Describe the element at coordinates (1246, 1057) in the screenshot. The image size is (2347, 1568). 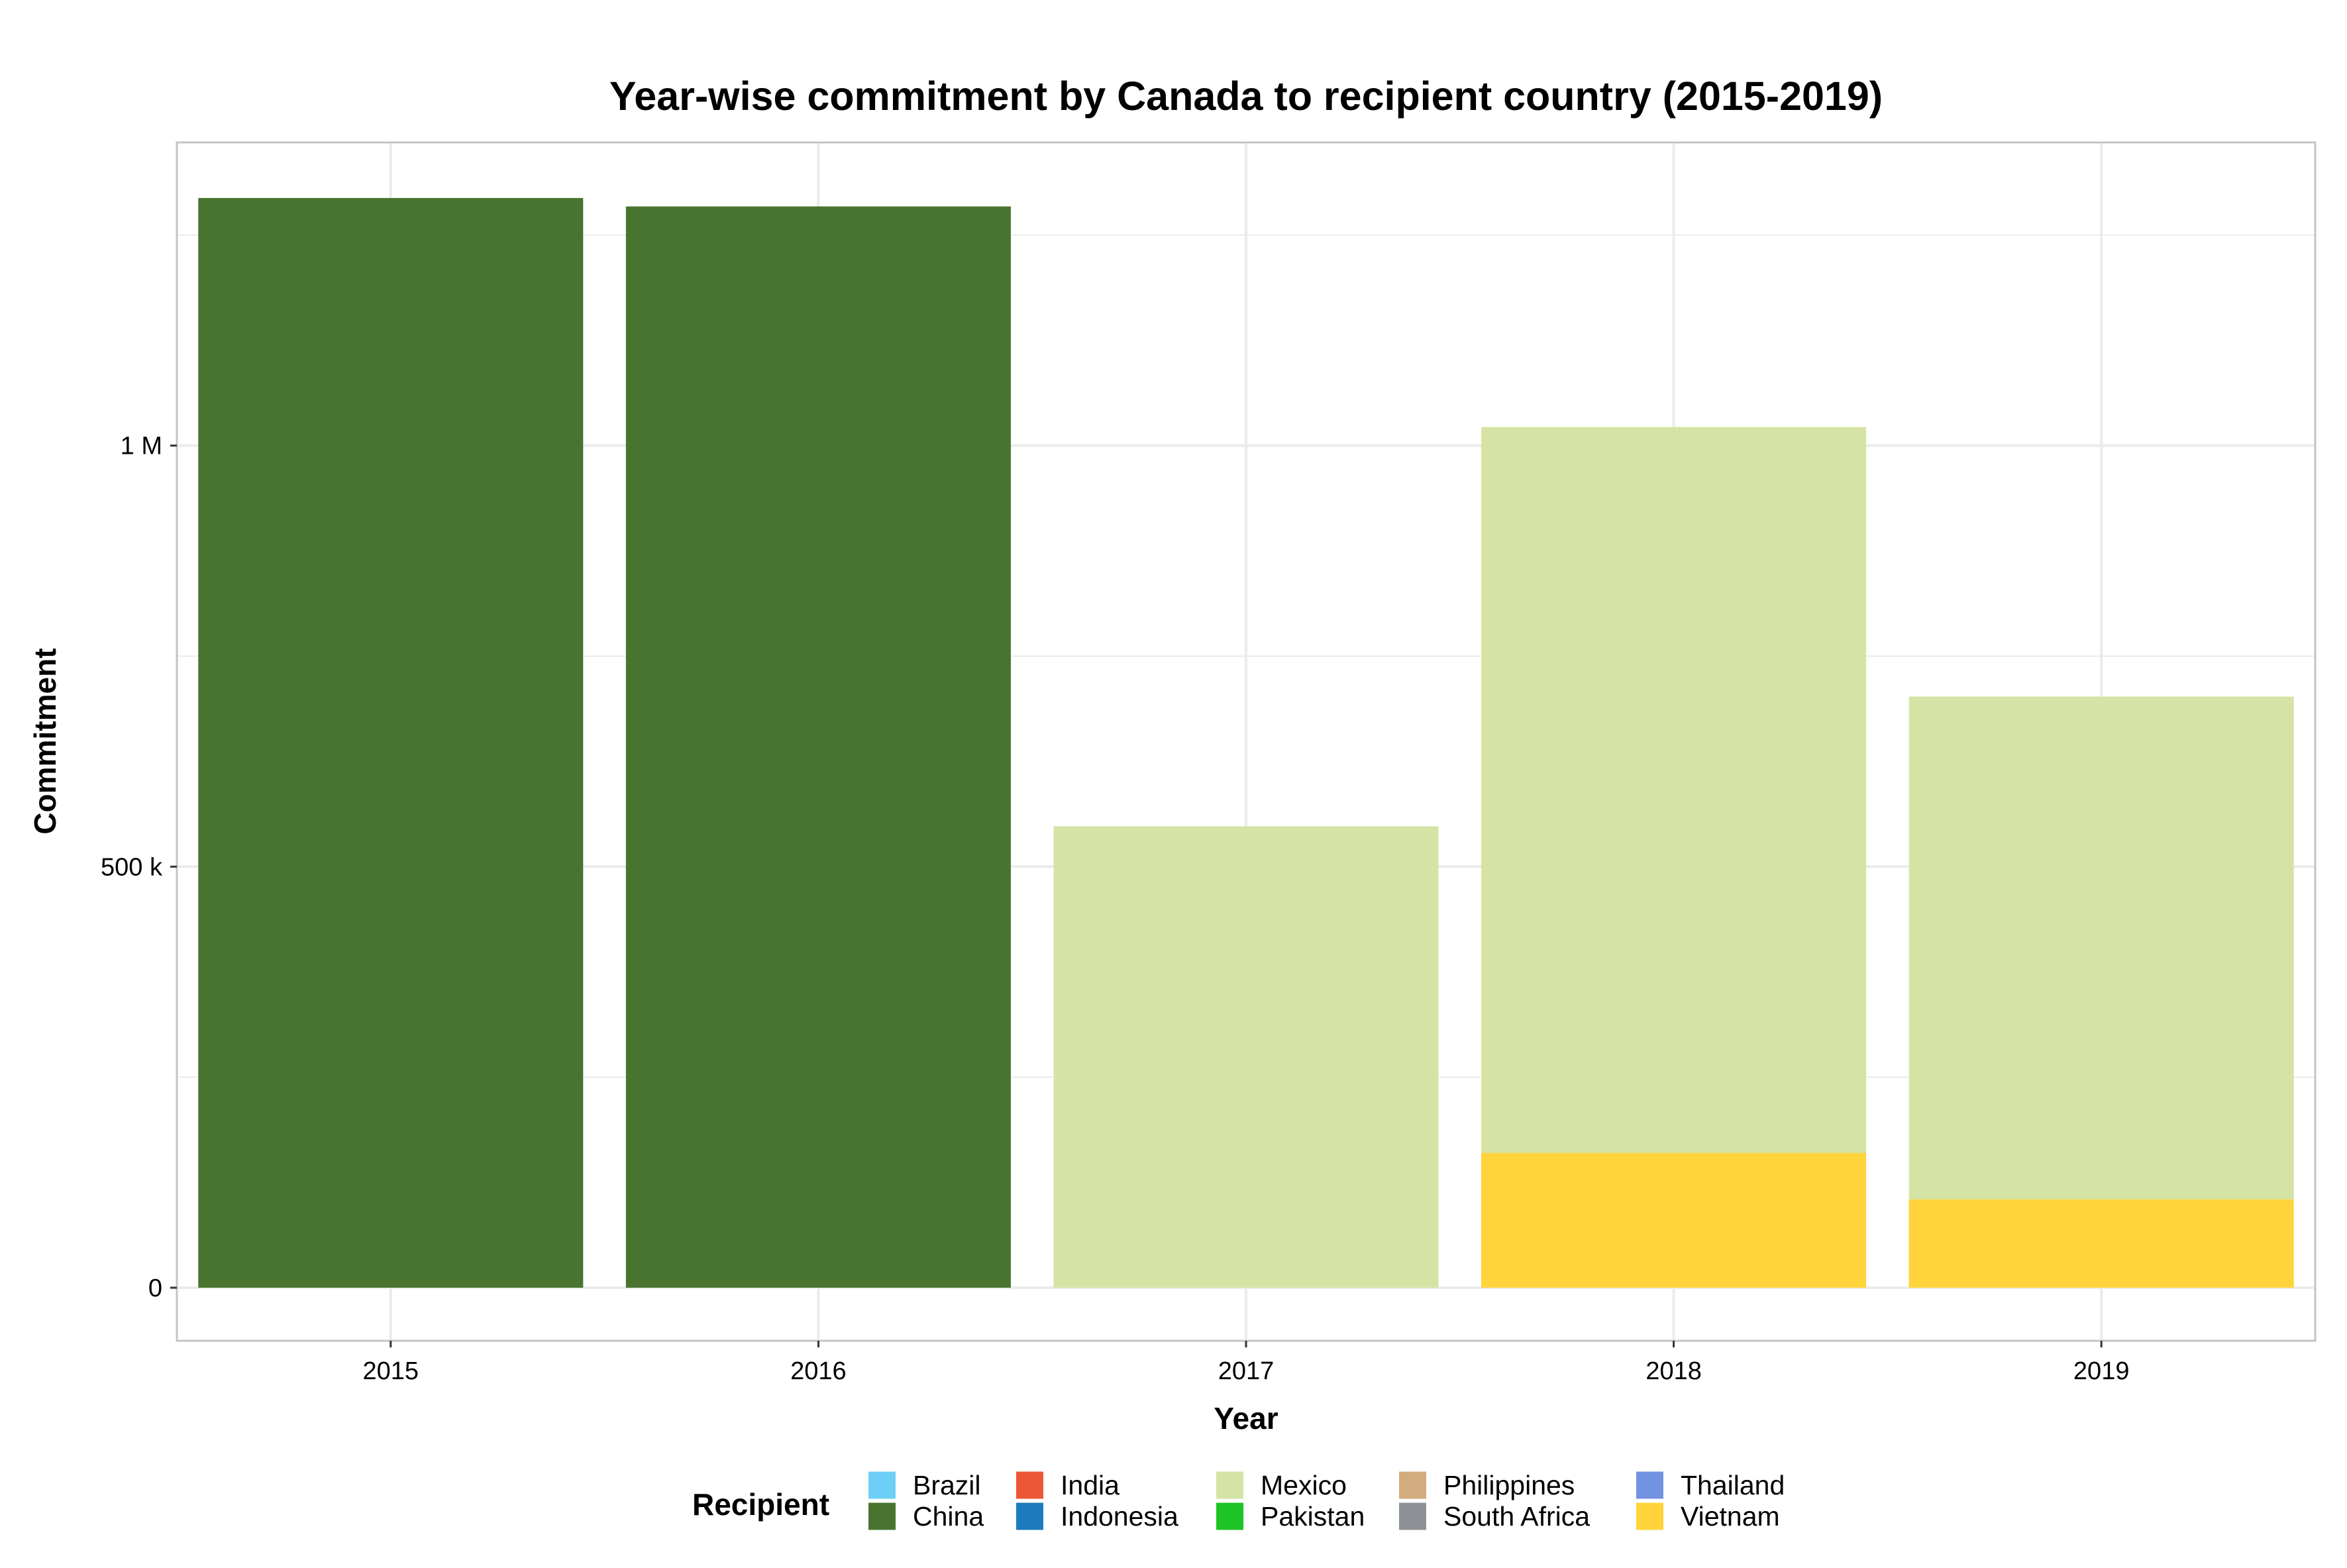
I see `bar-2017-mexico` at that location.